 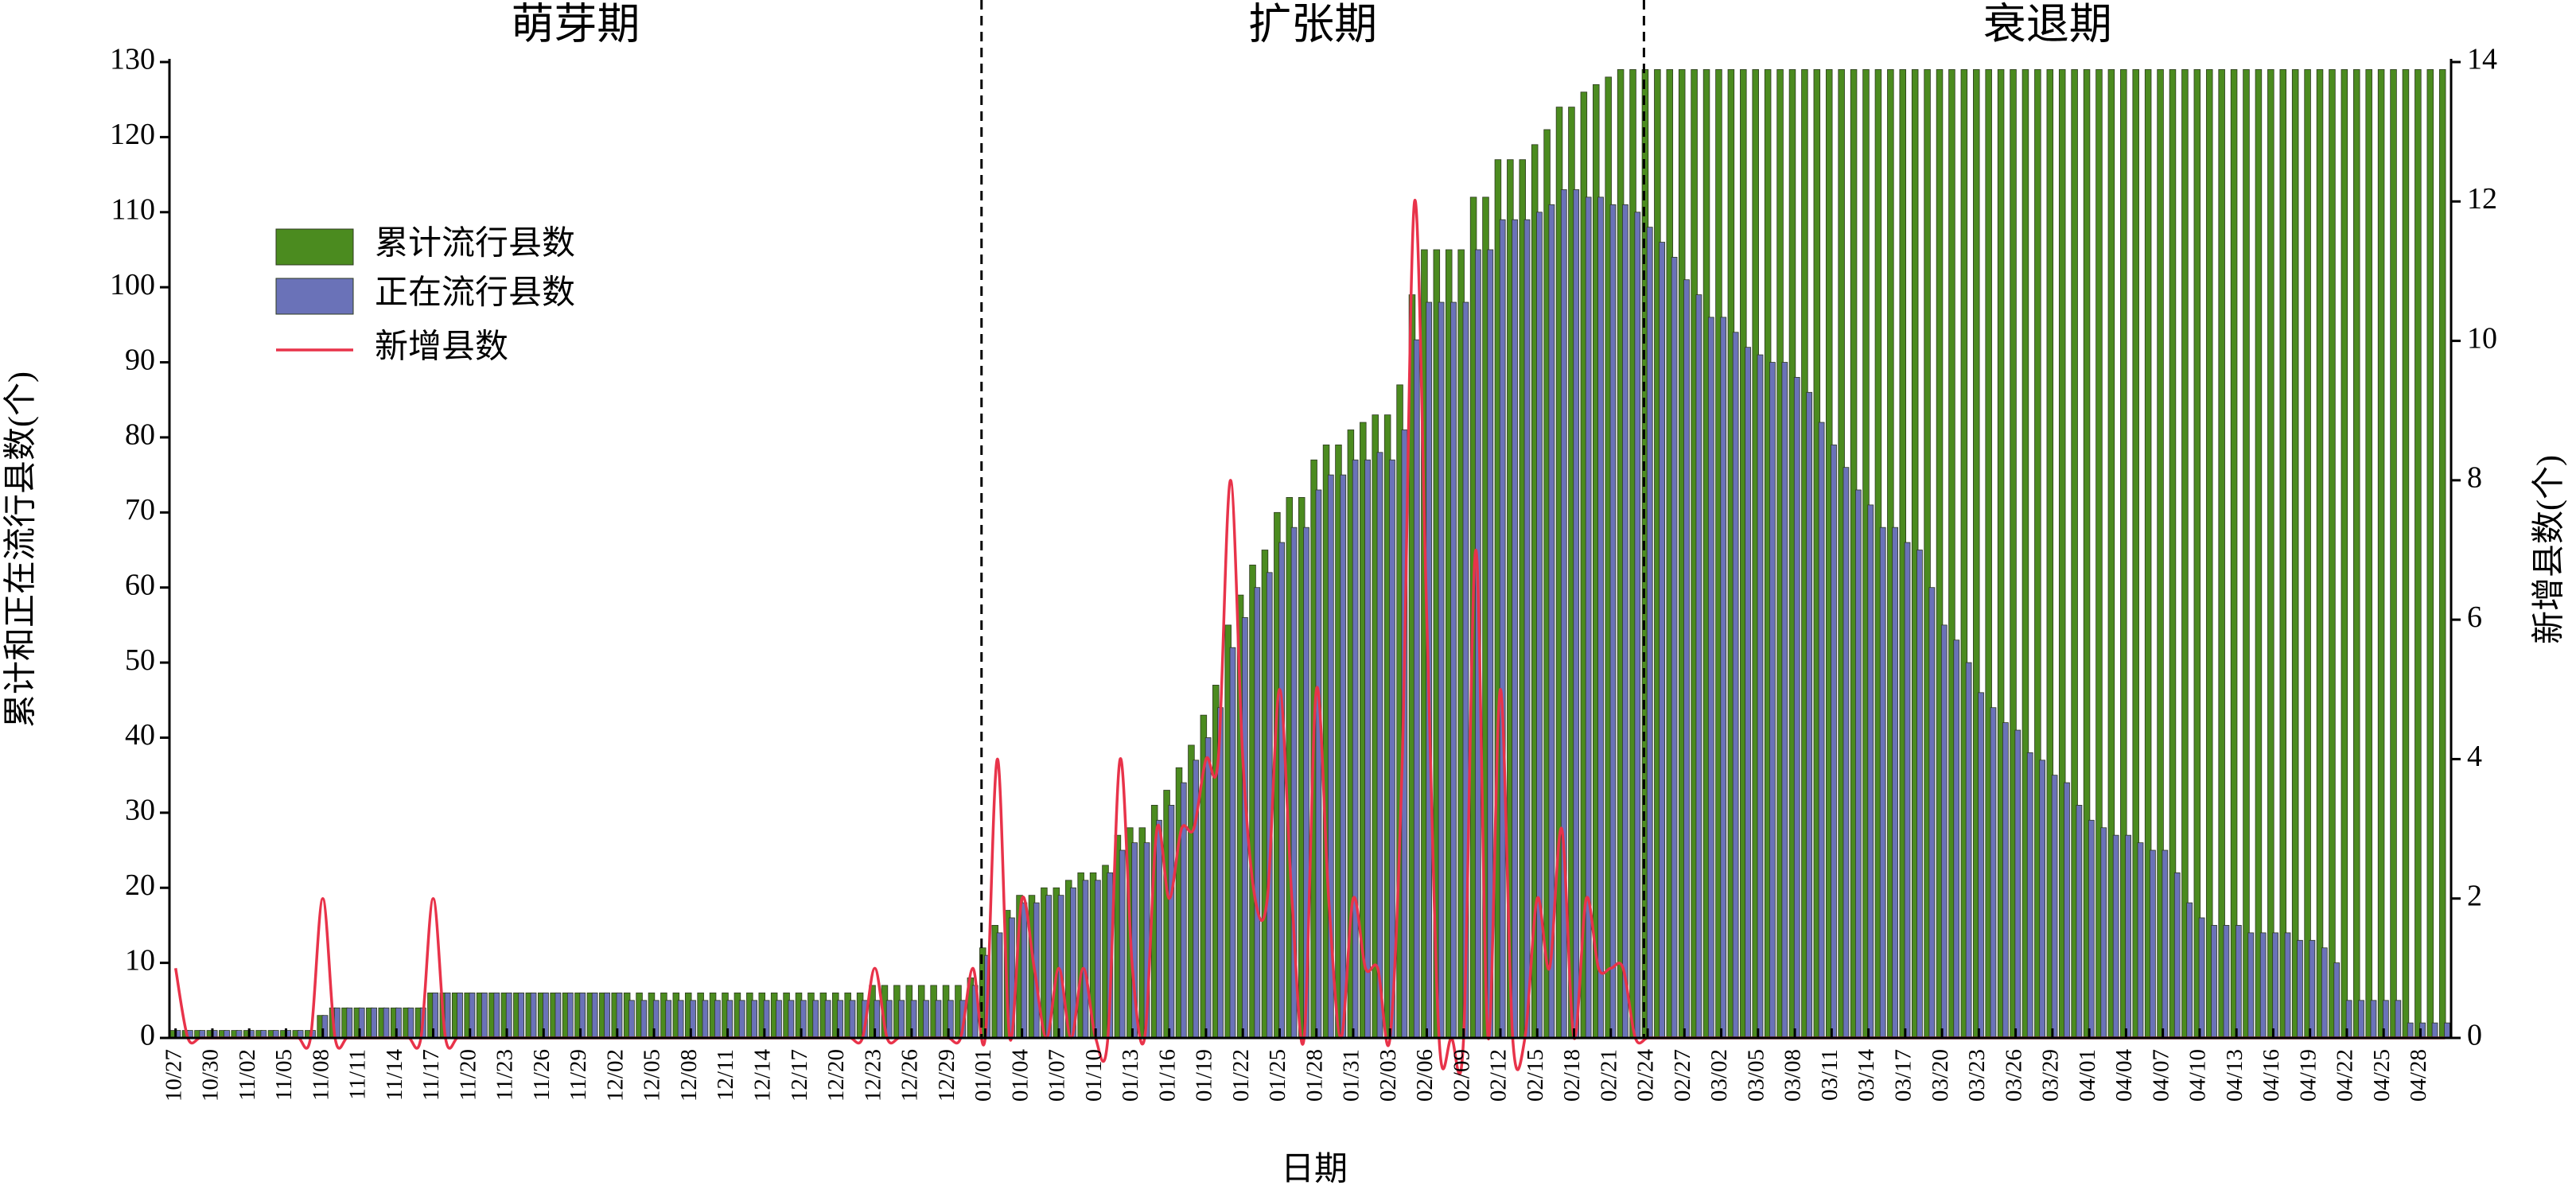 I want to click on x-tick-label: 12/08, so click(x=689, y=1075).